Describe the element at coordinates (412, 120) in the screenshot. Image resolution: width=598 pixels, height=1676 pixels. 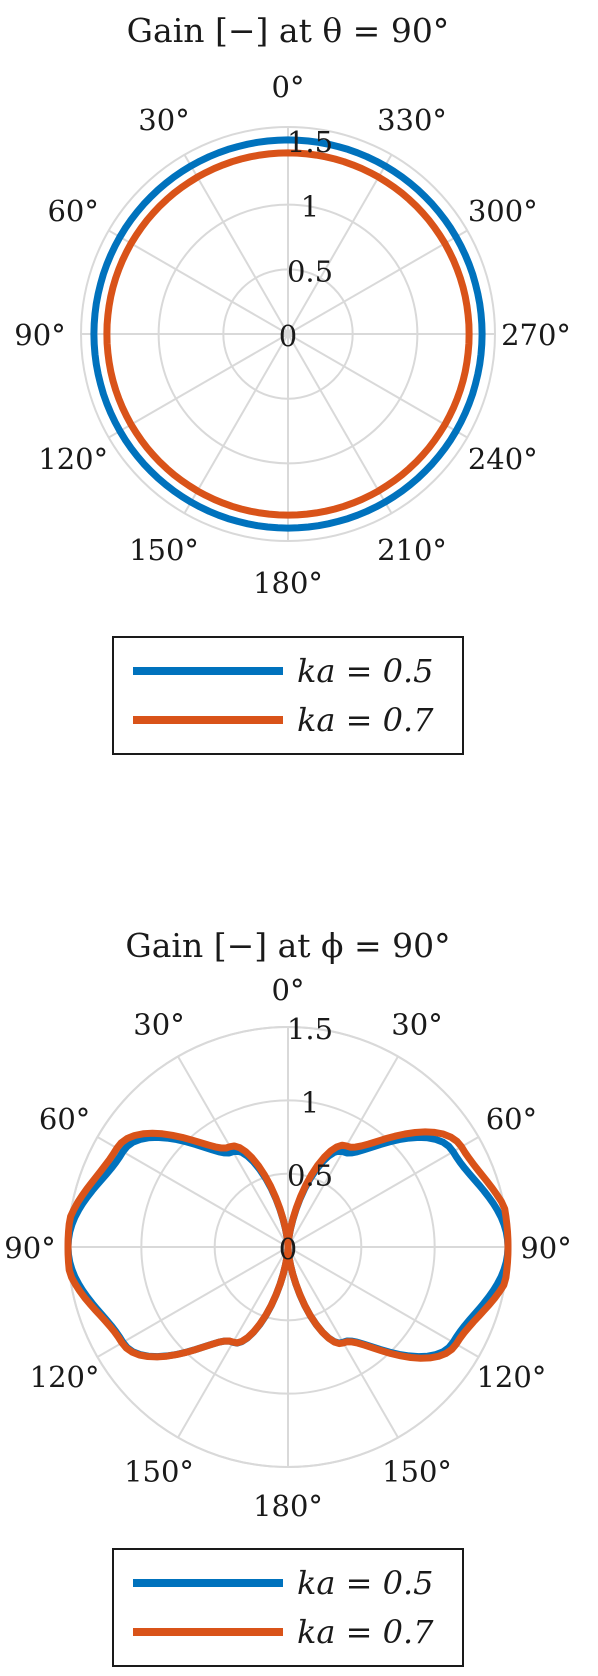
I see `angle-tick-1: 330°` at that location.